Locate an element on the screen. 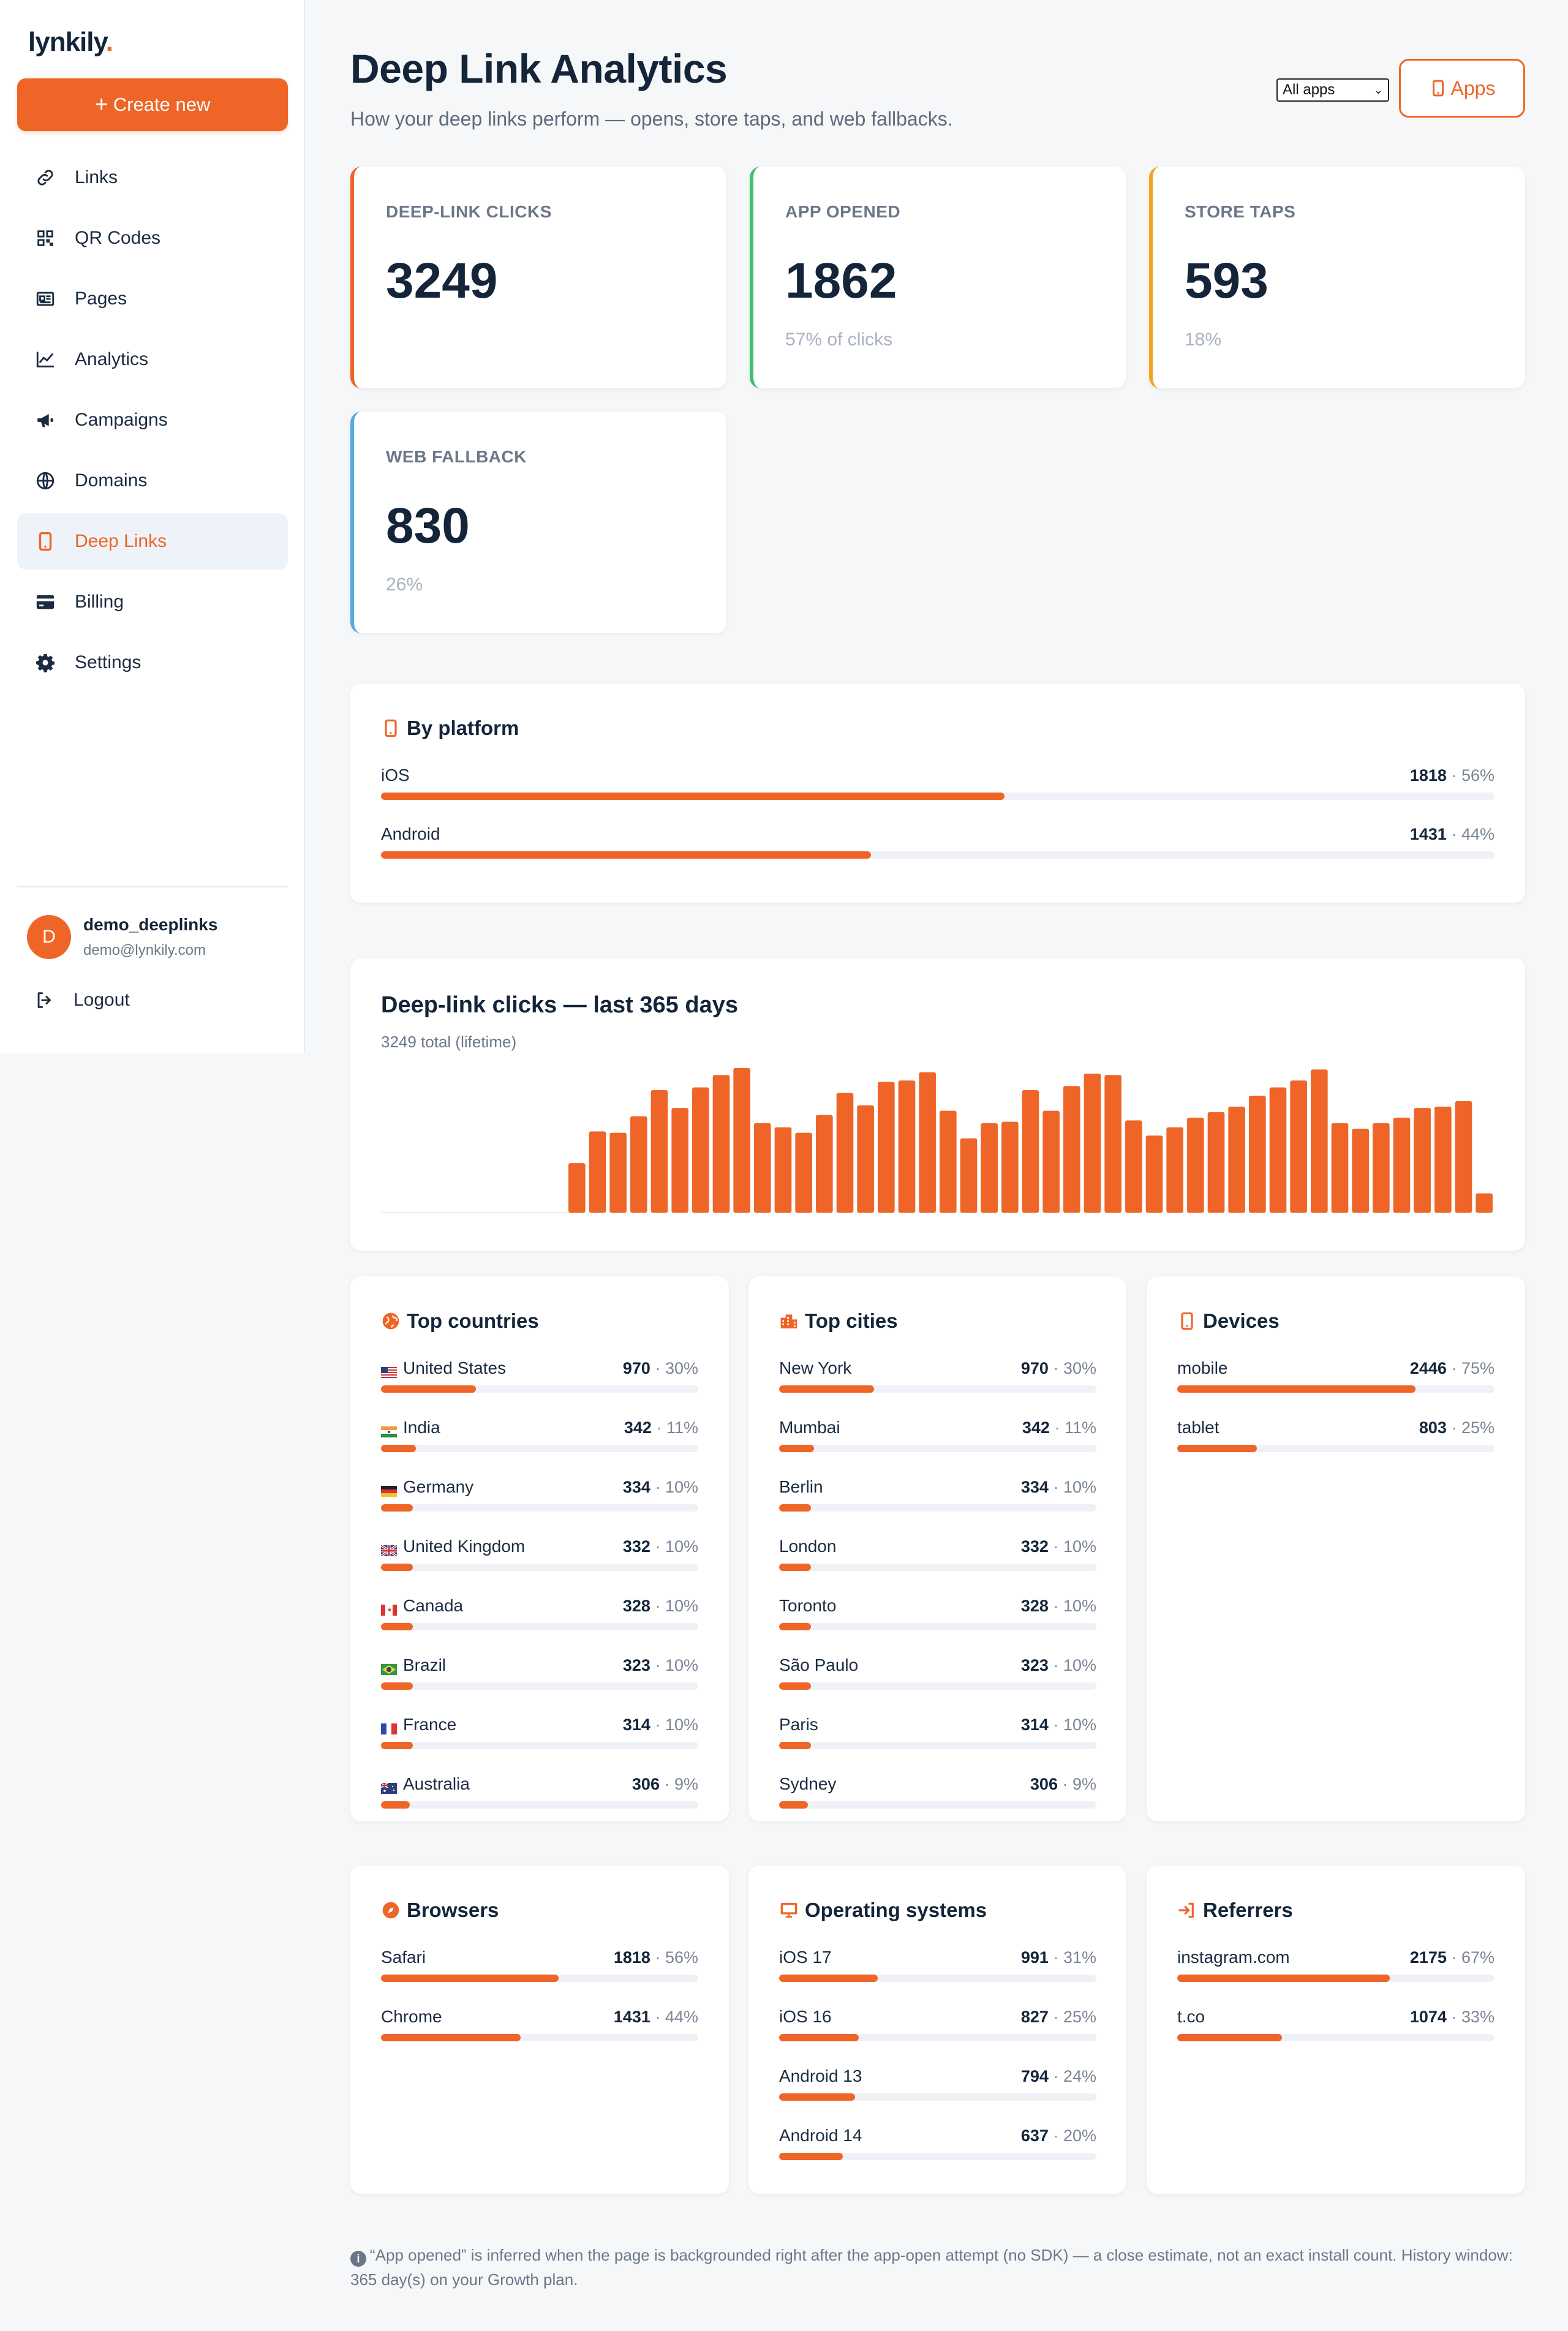 This screenshot has width=1568, height=2331. stat-value: 830 is located at coordinates (428, 526).